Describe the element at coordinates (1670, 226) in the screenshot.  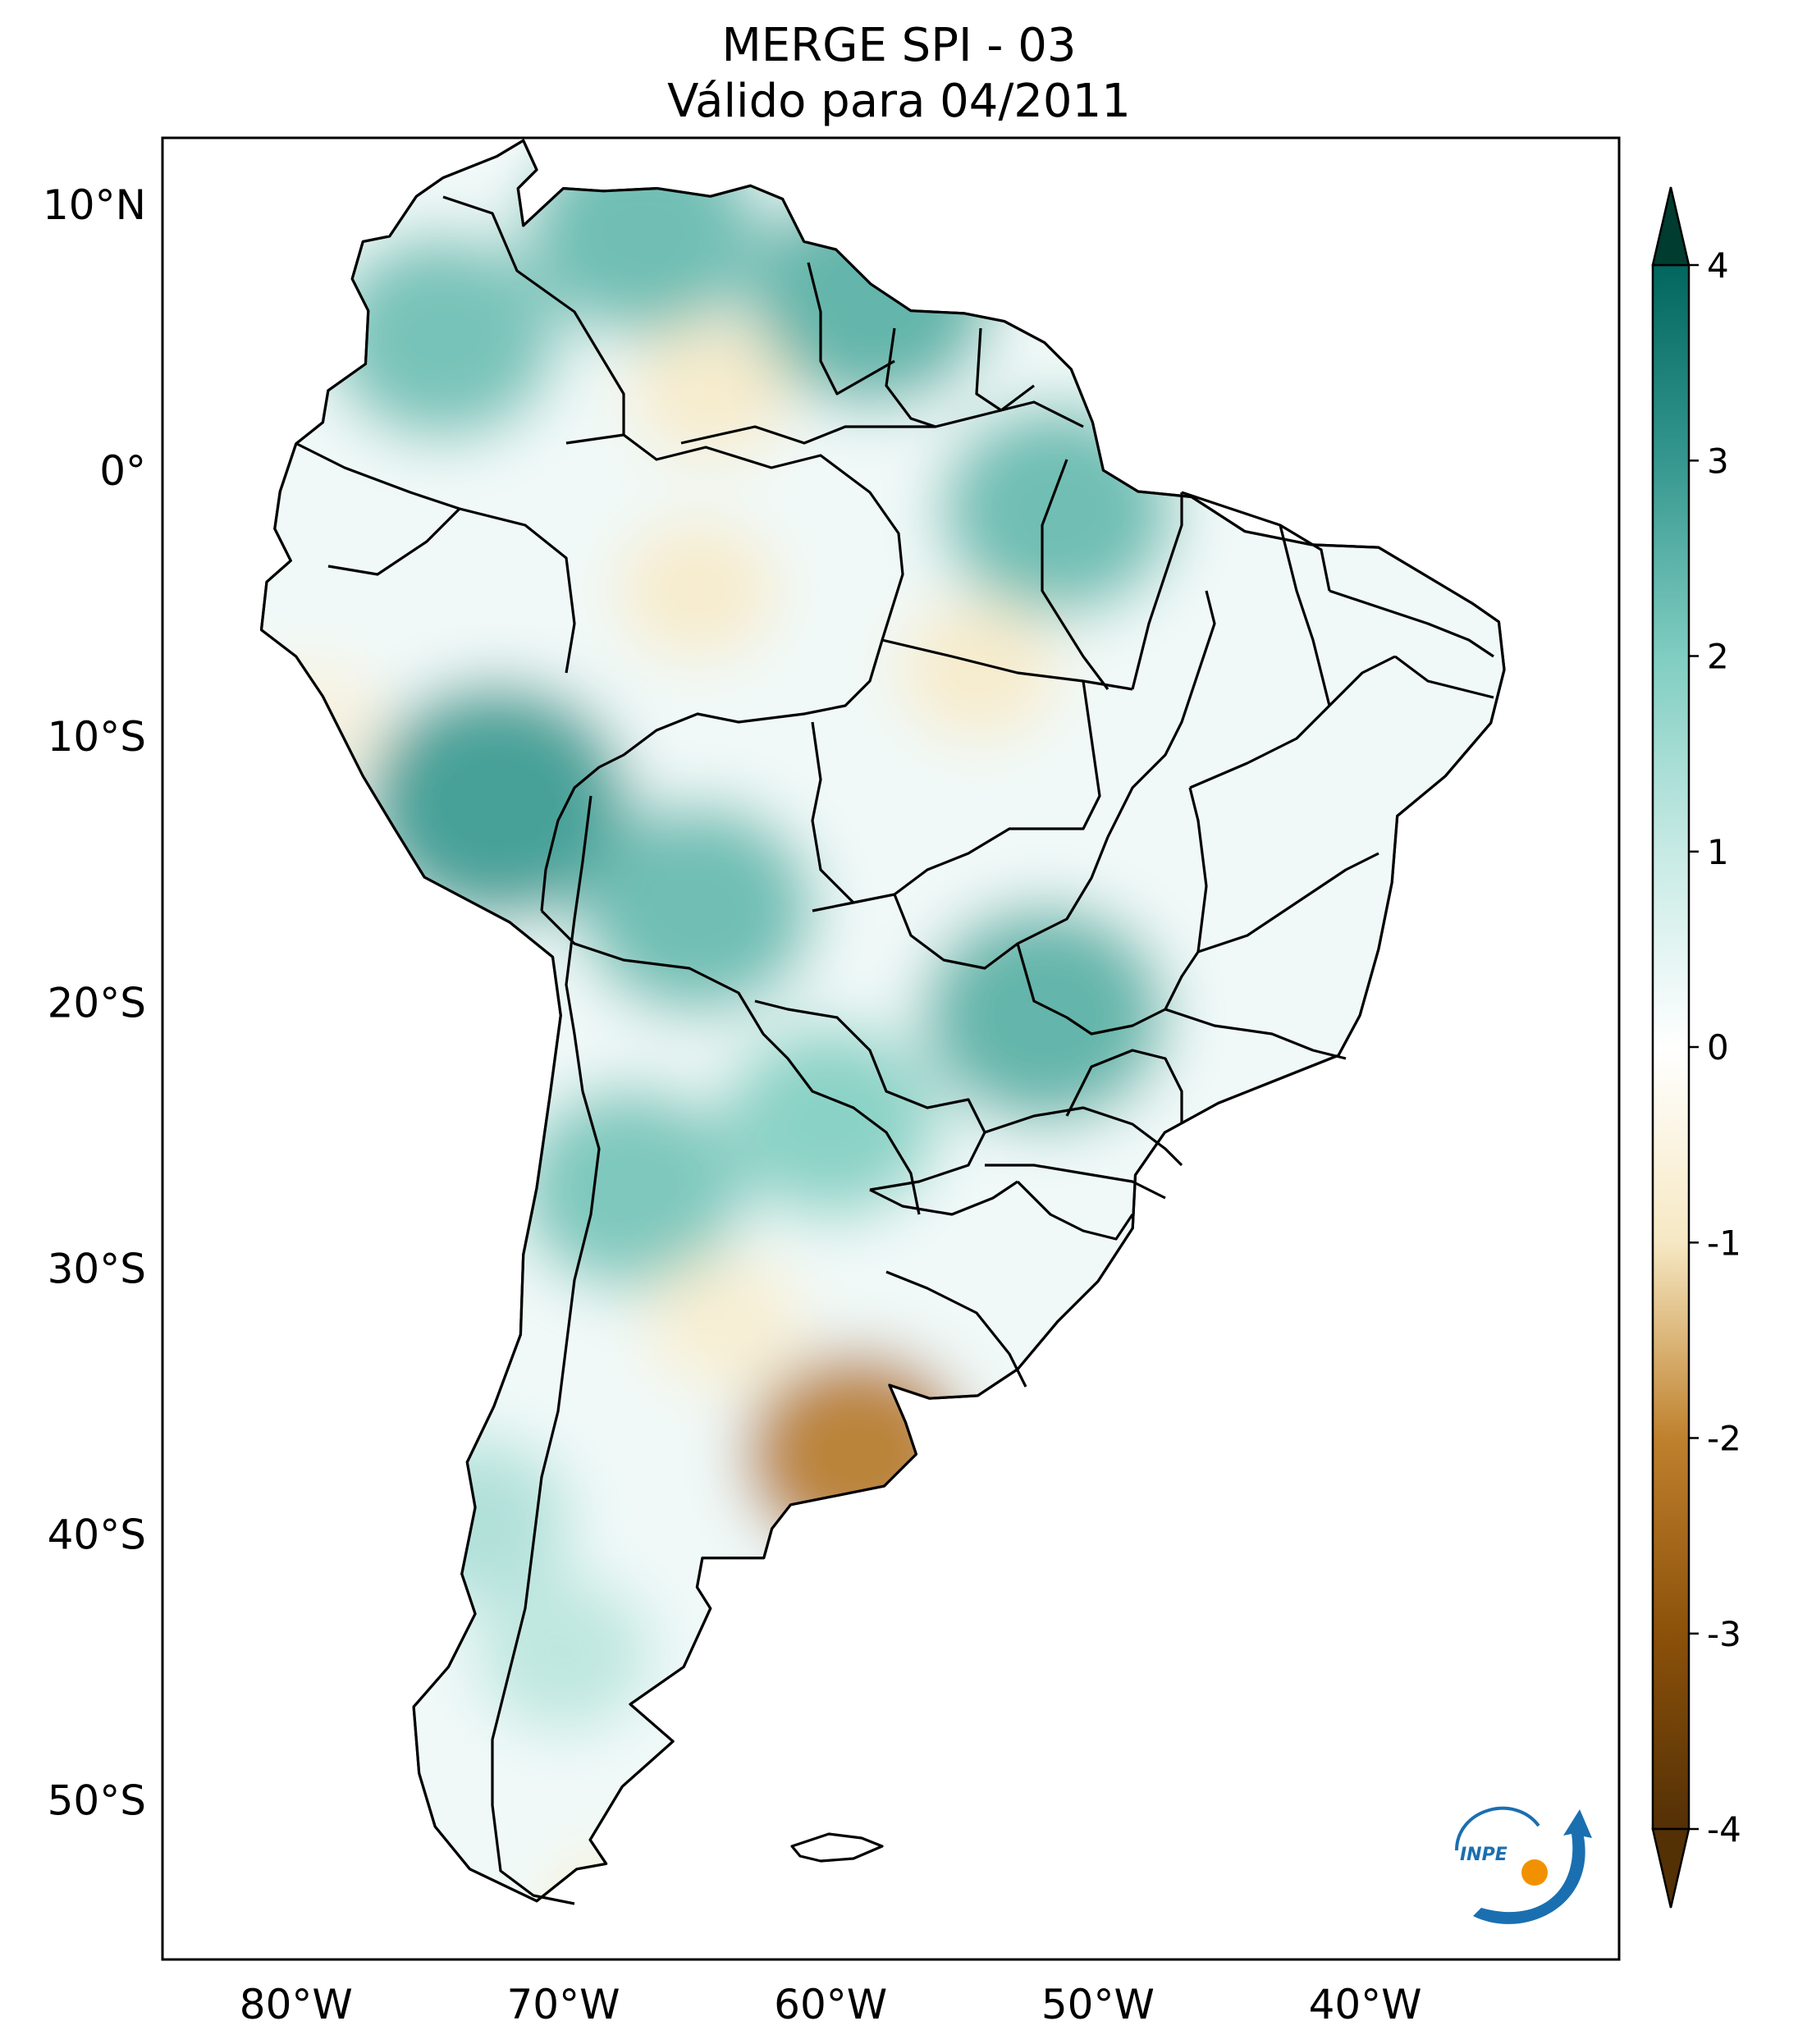
I see `colorbar-extend-max` at that location.